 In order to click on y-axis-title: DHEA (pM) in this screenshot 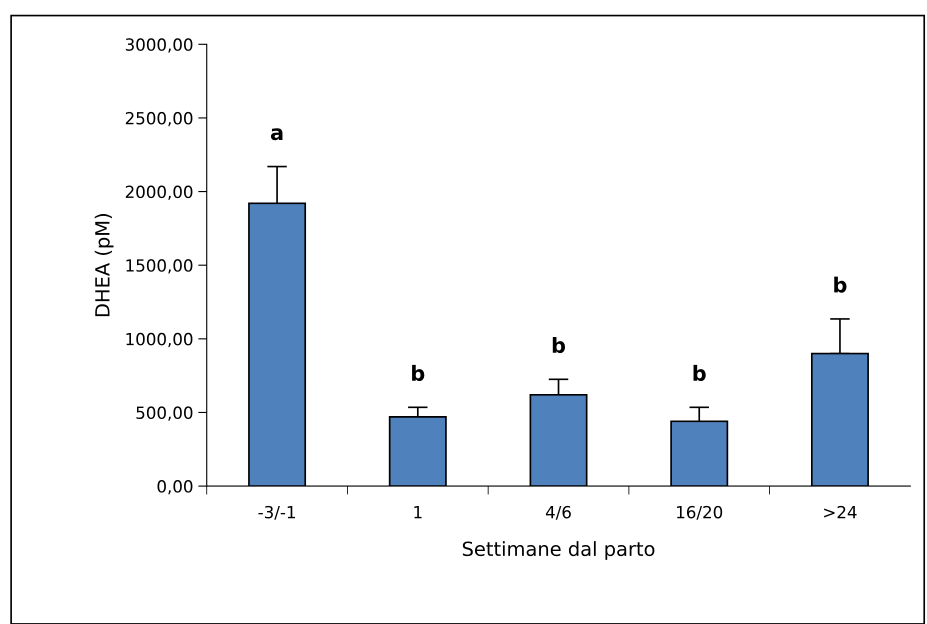, I will do `click(104, 265)`.